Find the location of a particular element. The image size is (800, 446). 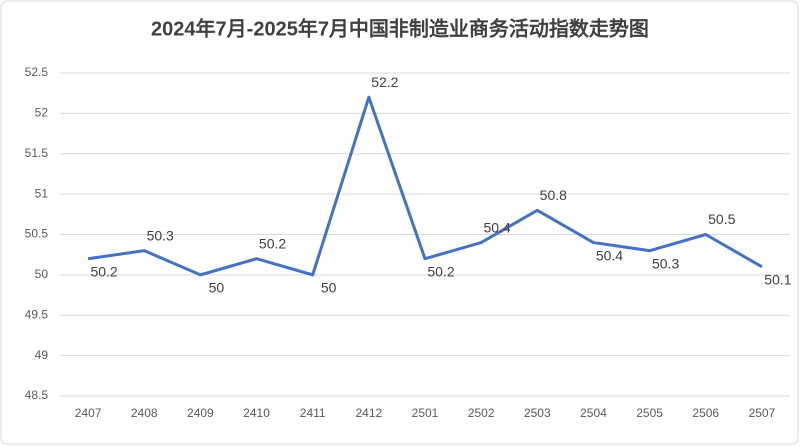

y-tick-label: 52 is located at coordinates (42, 113).